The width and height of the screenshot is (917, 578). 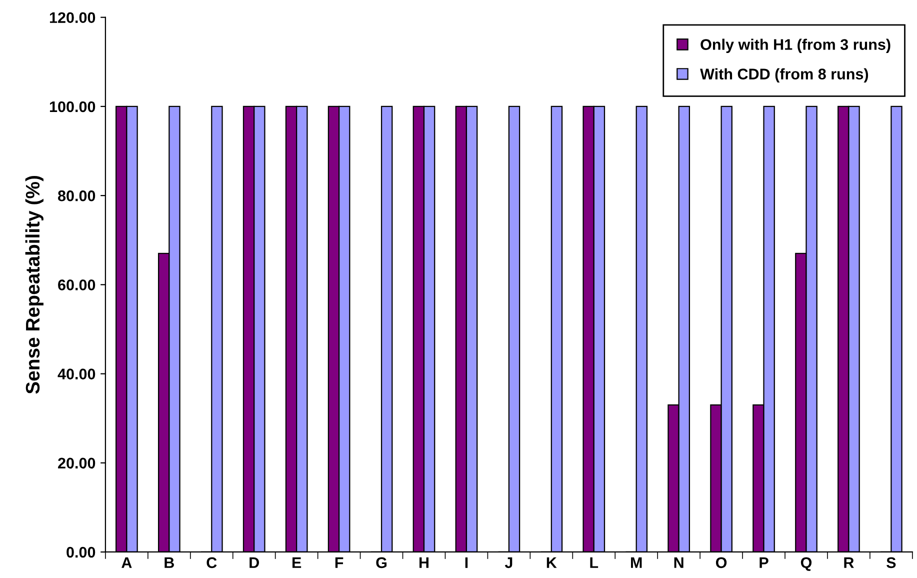 What do you see at coordinates (77, 463) in the screenshot?
I see `y-tick-label: 20.00` at bounding box center [77, 463].